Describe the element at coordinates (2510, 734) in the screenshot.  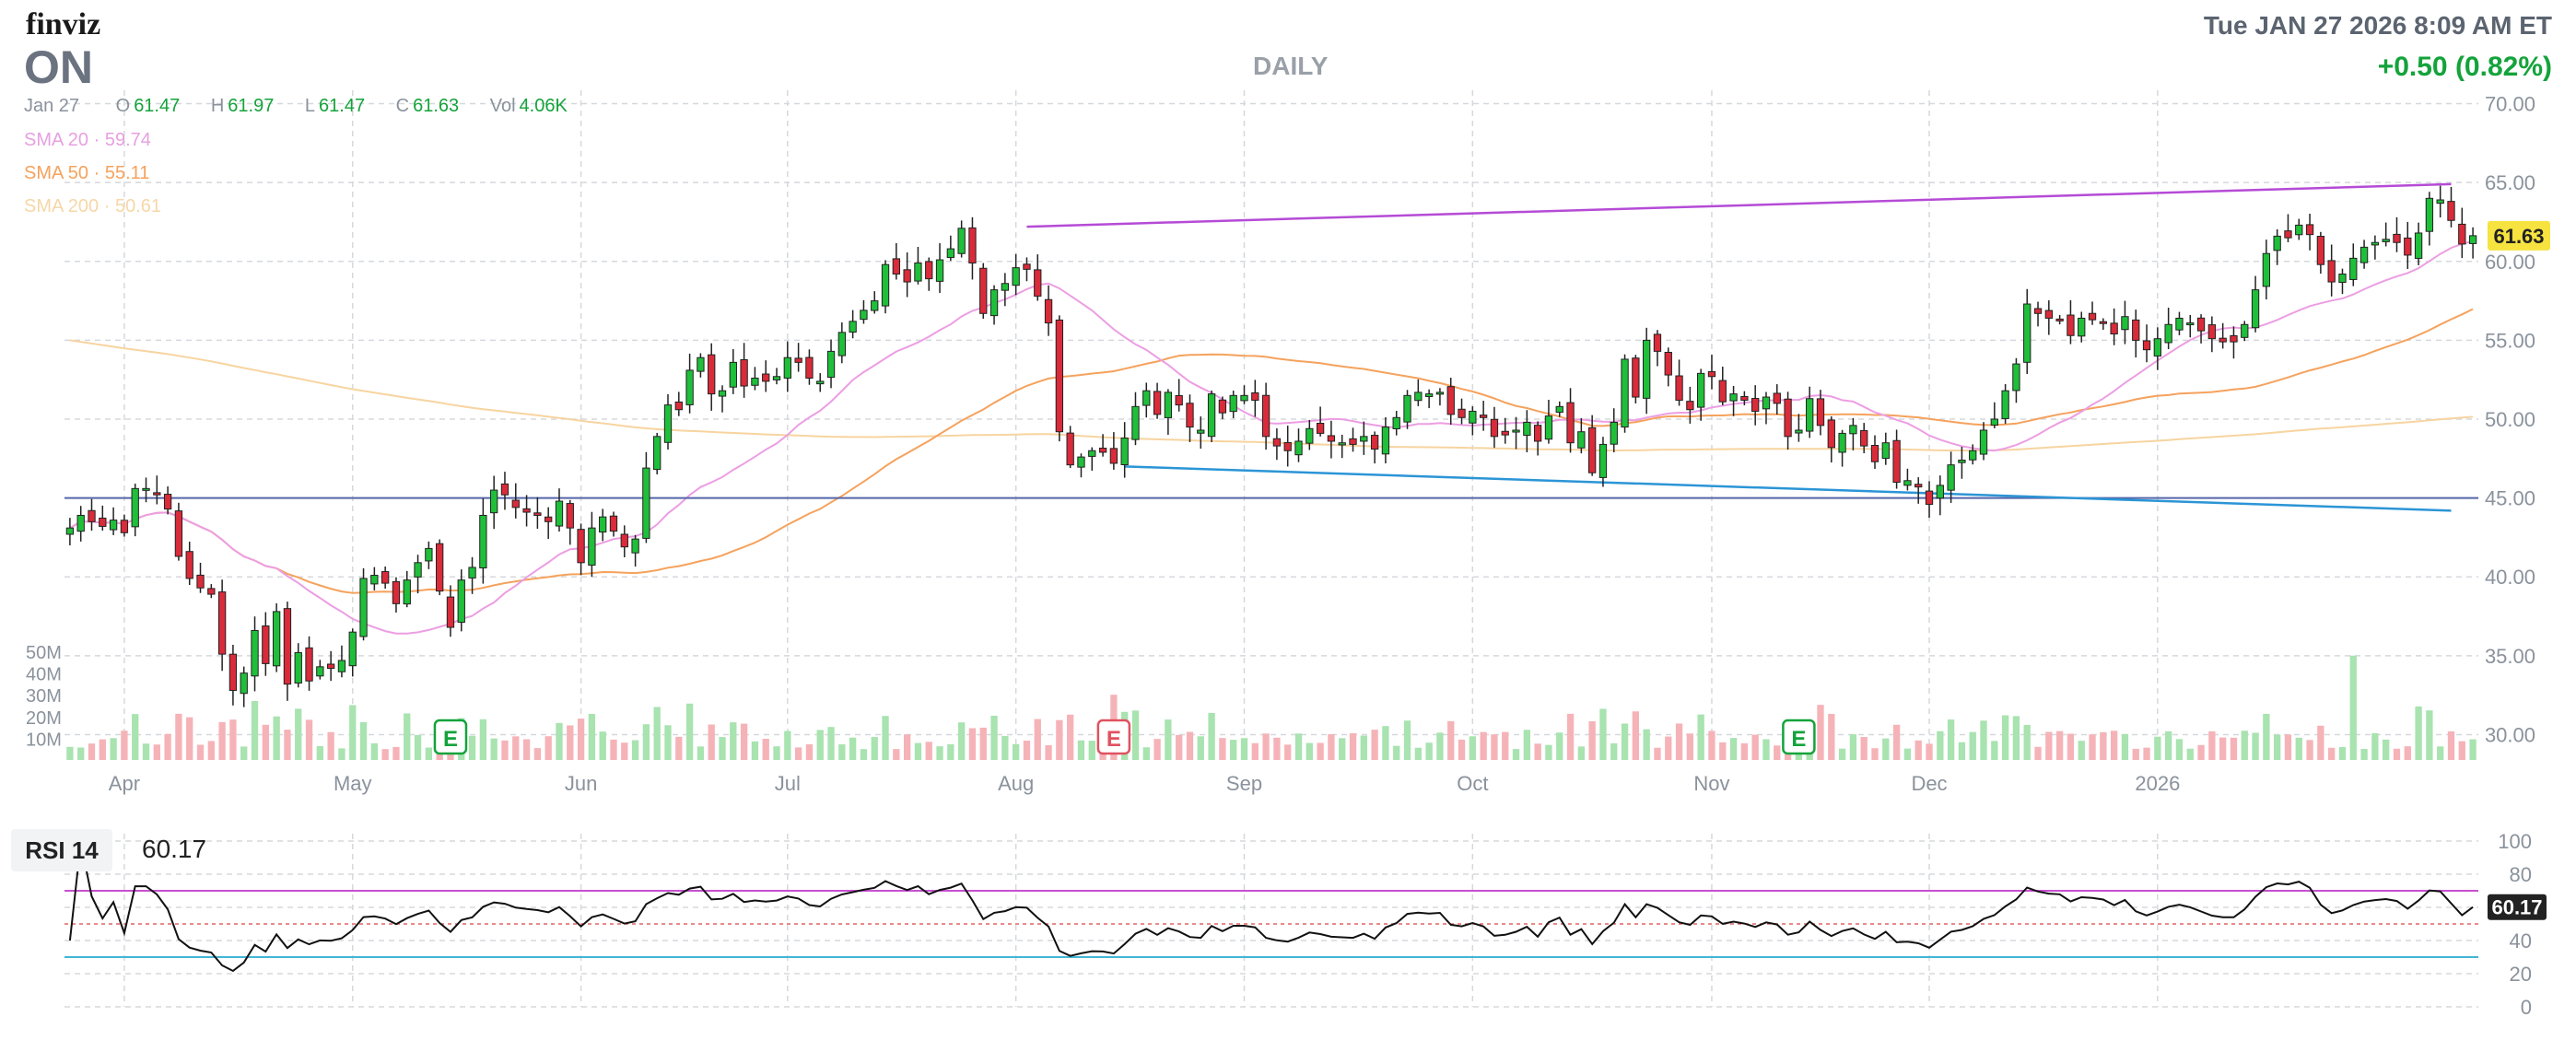
I see `price-tick-label: 30.00` at that location.